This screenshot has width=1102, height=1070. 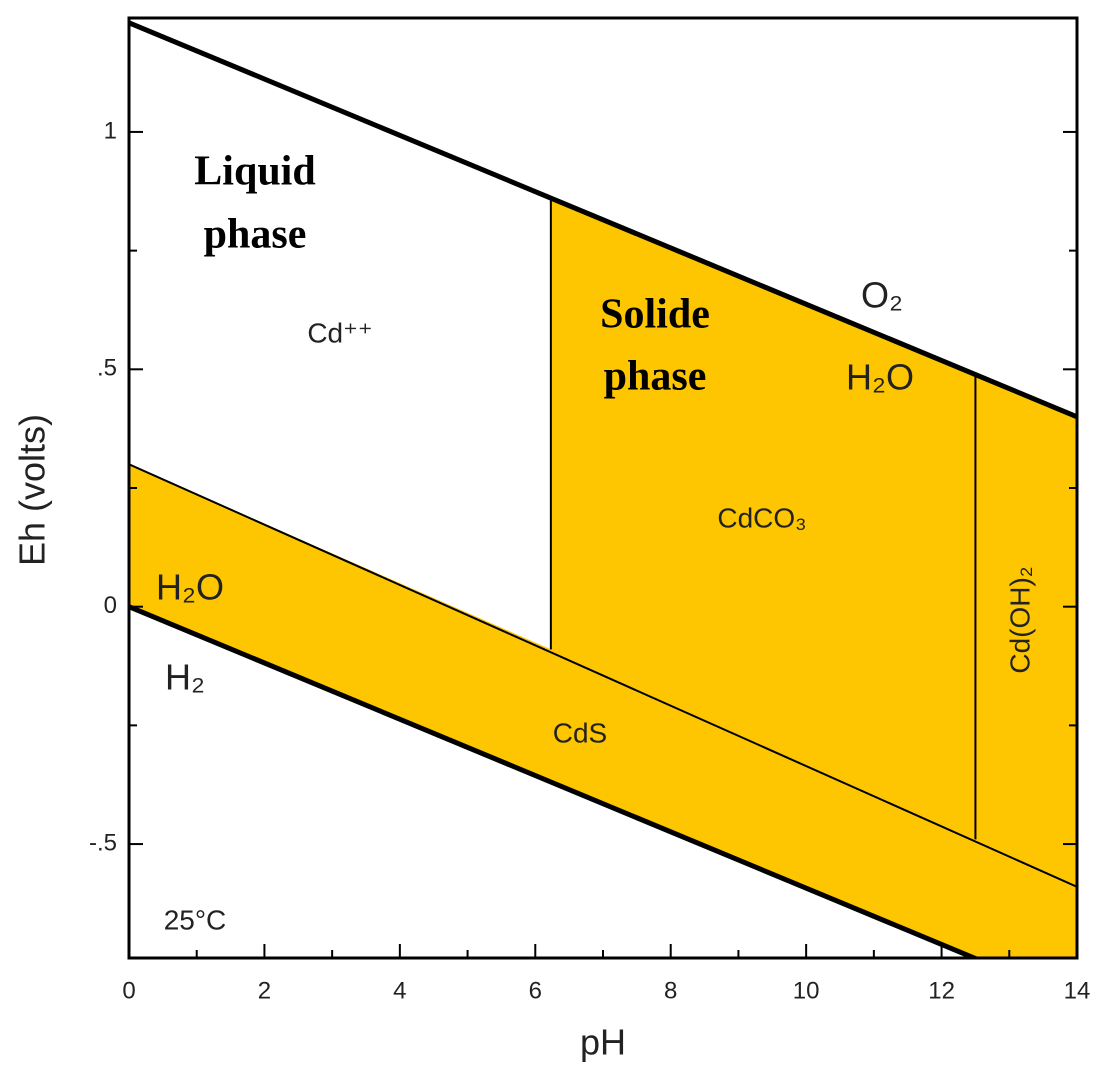 I want to click on annotation: H₂, so click(x=185, y=677).